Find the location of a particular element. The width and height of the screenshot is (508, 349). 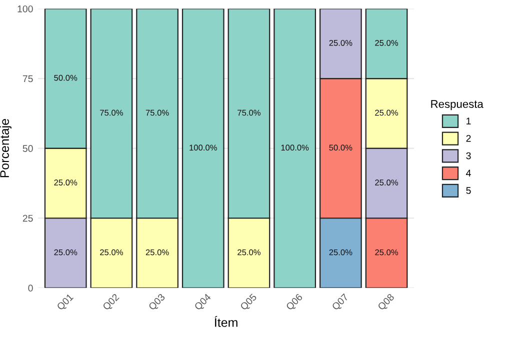

y-tick-label: 50 is located at coordinates (27, 148).